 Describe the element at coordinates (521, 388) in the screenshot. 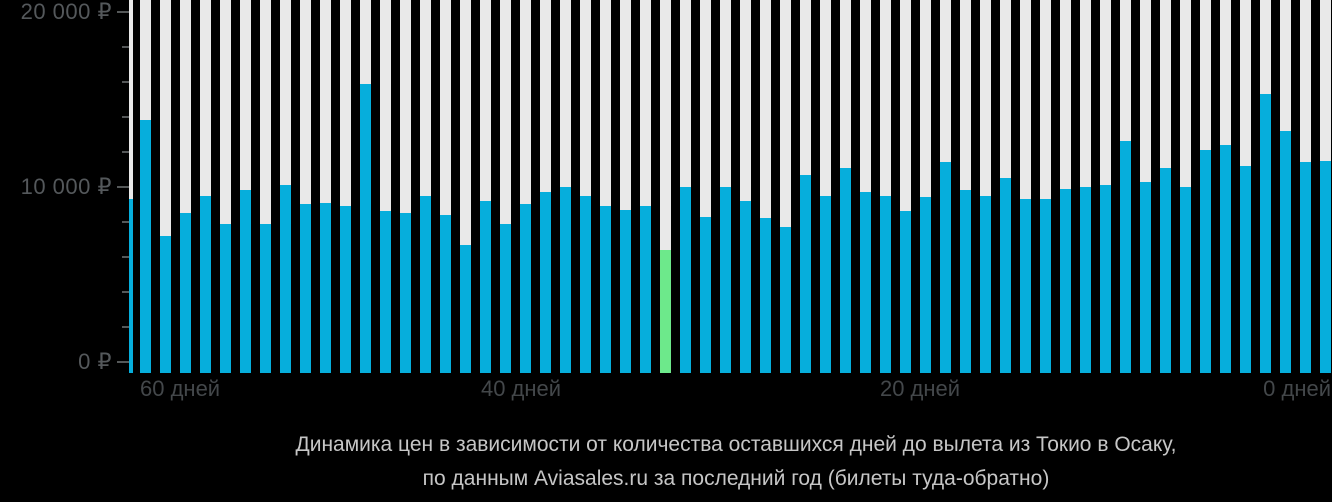

I see `x-axis-label: 40 дней` at that location.